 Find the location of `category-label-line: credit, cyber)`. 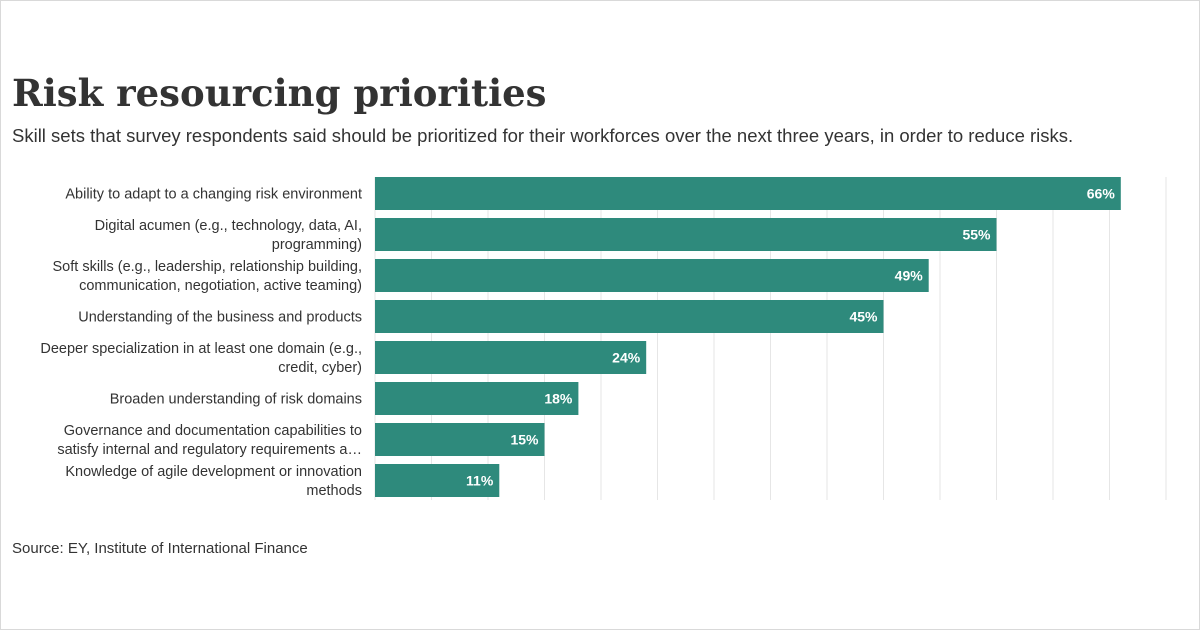

category-label-line: credit, cyber) is located at coordinates (320, 368).